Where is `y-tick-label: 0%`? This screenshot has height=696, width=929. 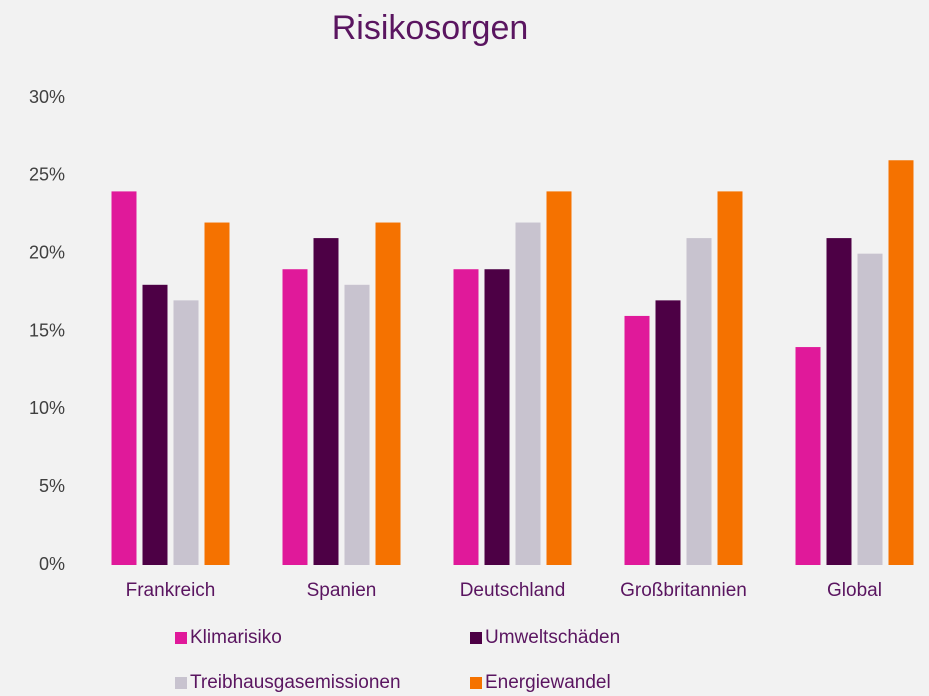 y-tick-label: 0% is located at coordinates (52, 564).